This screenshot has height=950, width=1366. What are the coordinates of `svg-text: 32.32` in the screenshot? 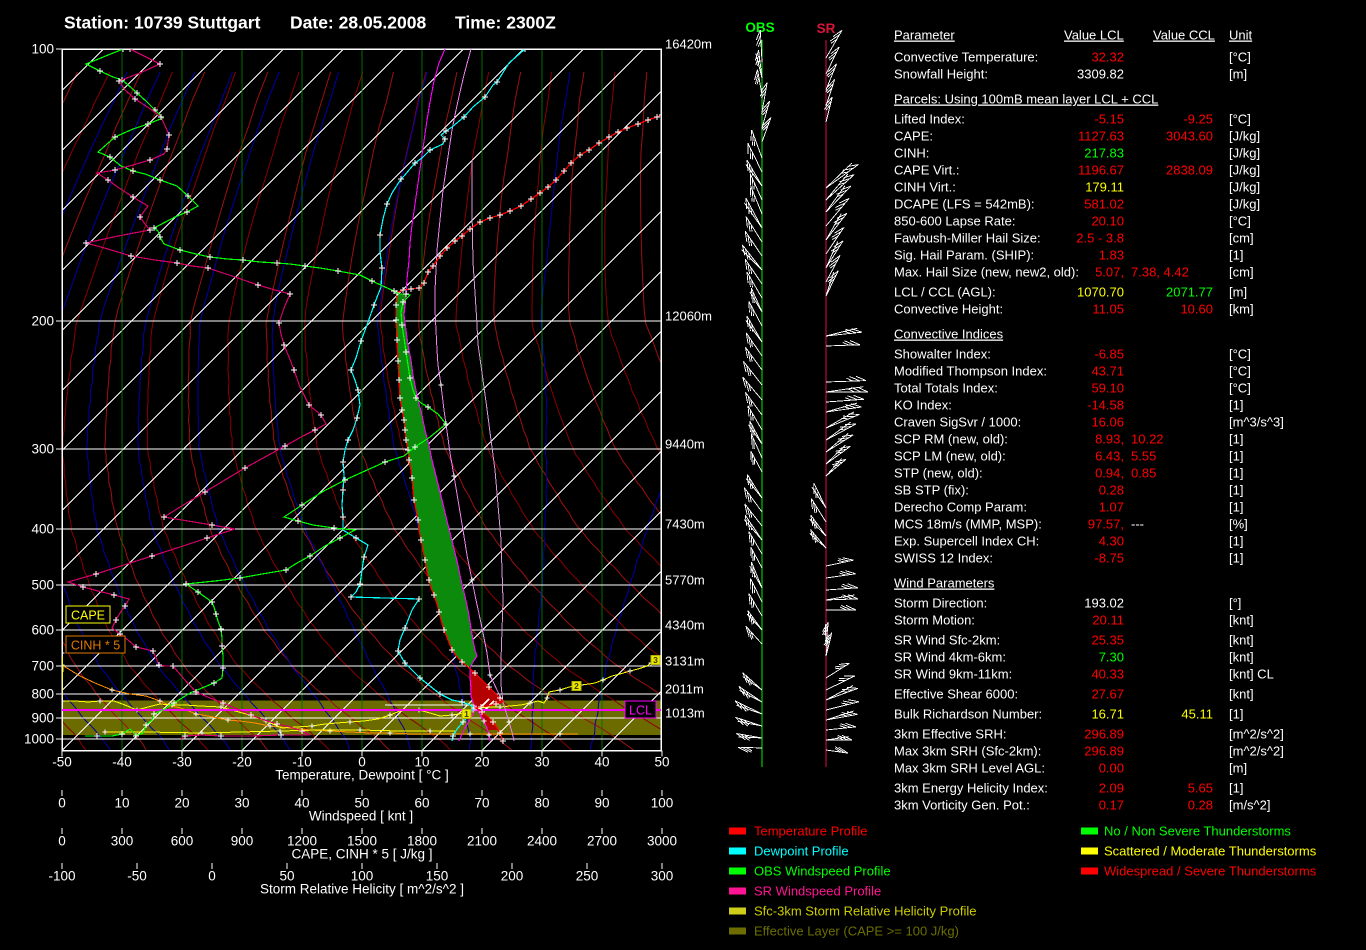 It's located at (1107, 57).